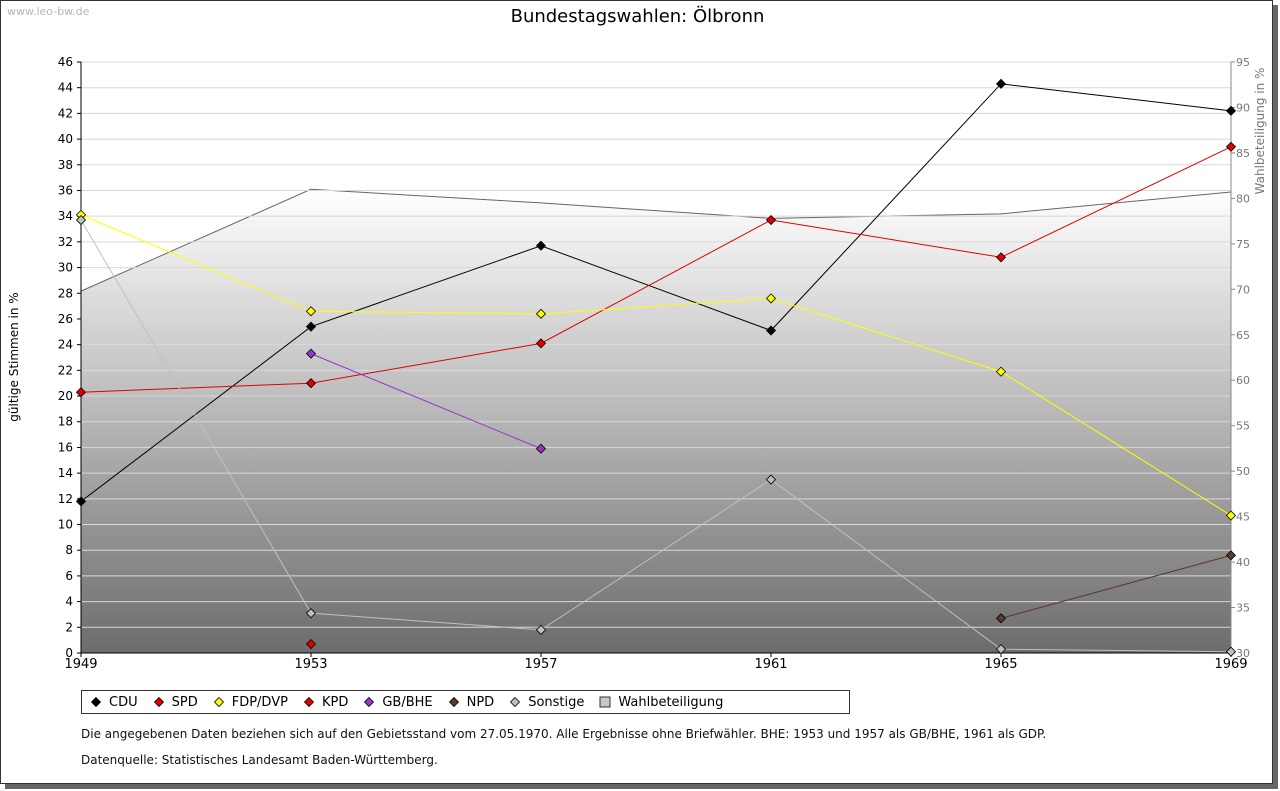 This screenshot has height=791, width=1280. I want to click on x-tick-label: 1953, so click(310, 664).